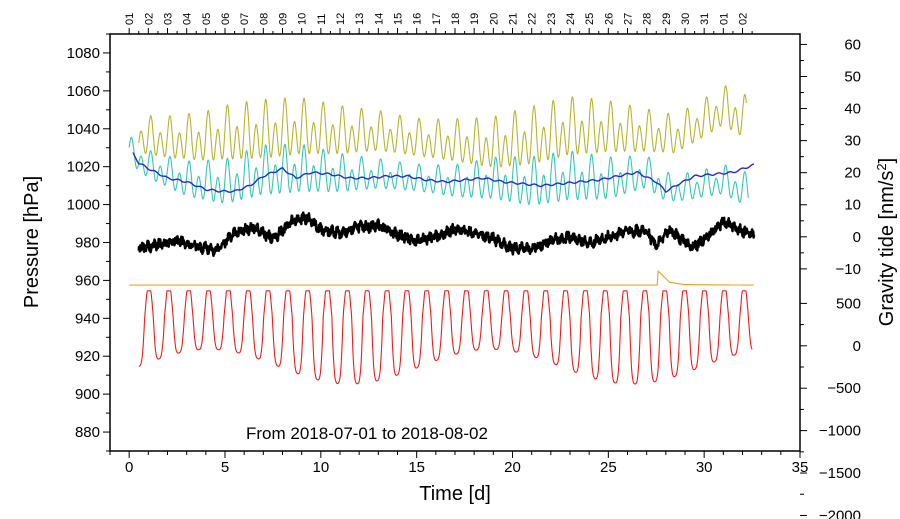 The height and width of the screenshot is (519, 900). What do you see at coordinates (840, 473) in the screenshot?
I see `y-right-lower-tick-label: −1500` at bounding box center [840, 473].